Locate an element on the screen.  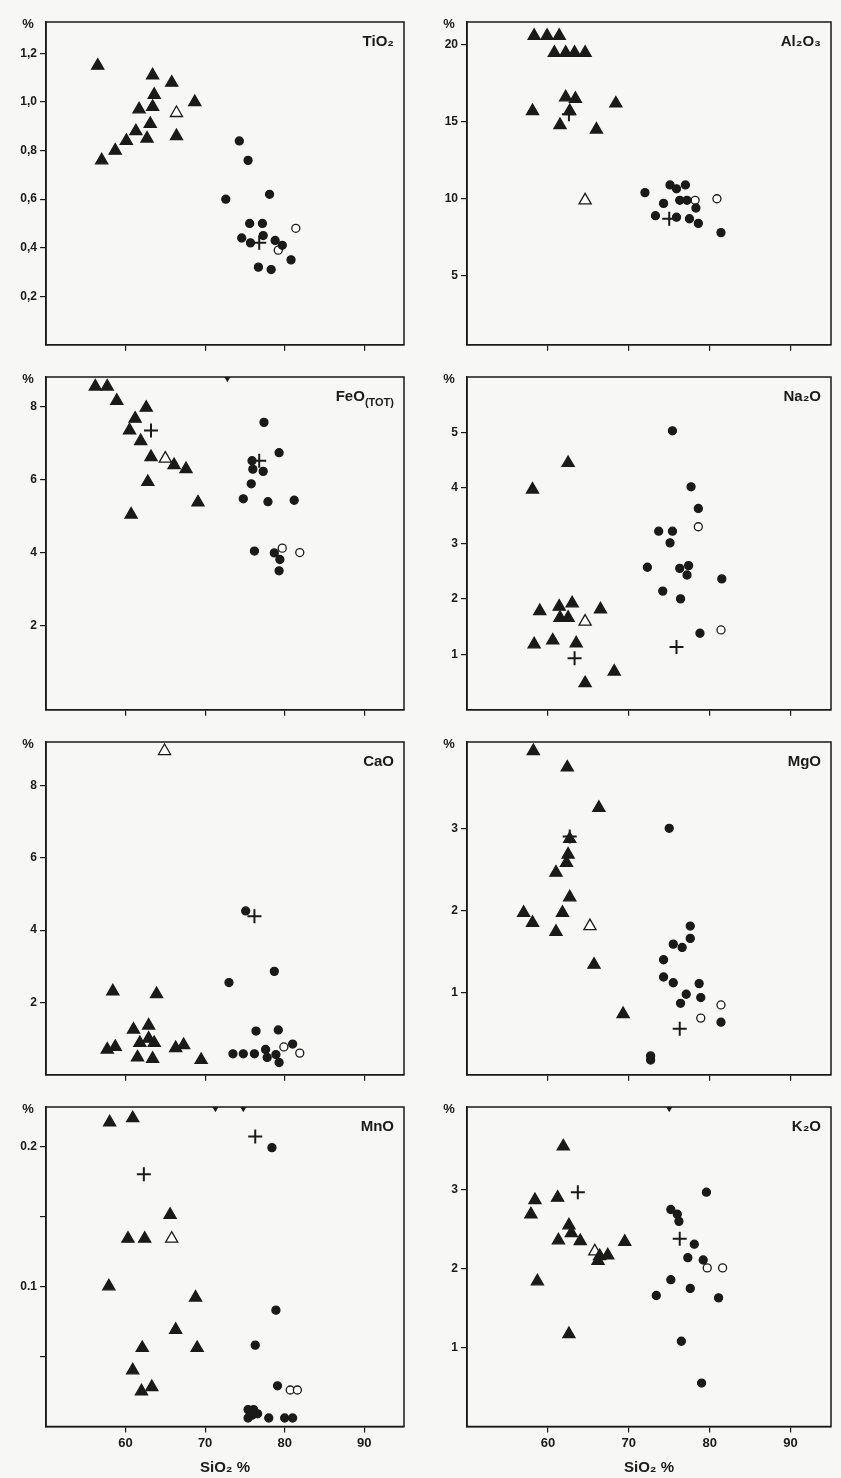
text: K₂O is located at coordinates (806, 1125).